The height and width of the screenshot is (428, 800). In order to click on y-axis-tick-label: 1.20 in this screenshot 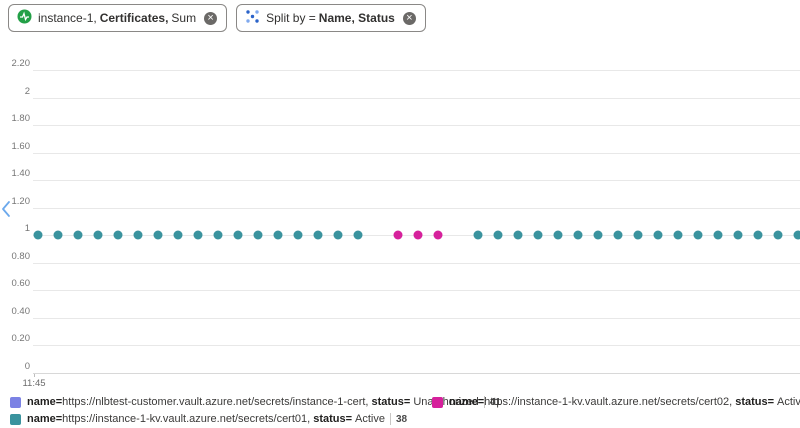, I will do `click(21, 201)`.